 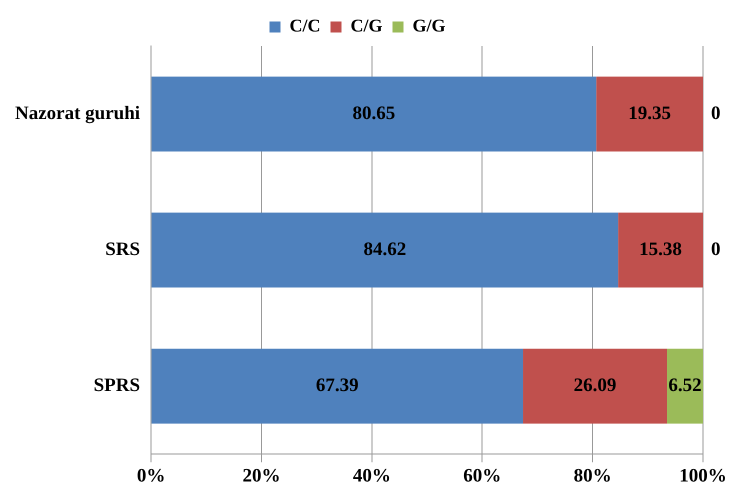 What do you see at coordinates (122, 249) in the screenshot?
I see `y-tick-label: SRS` at bounding box center [122, 249].